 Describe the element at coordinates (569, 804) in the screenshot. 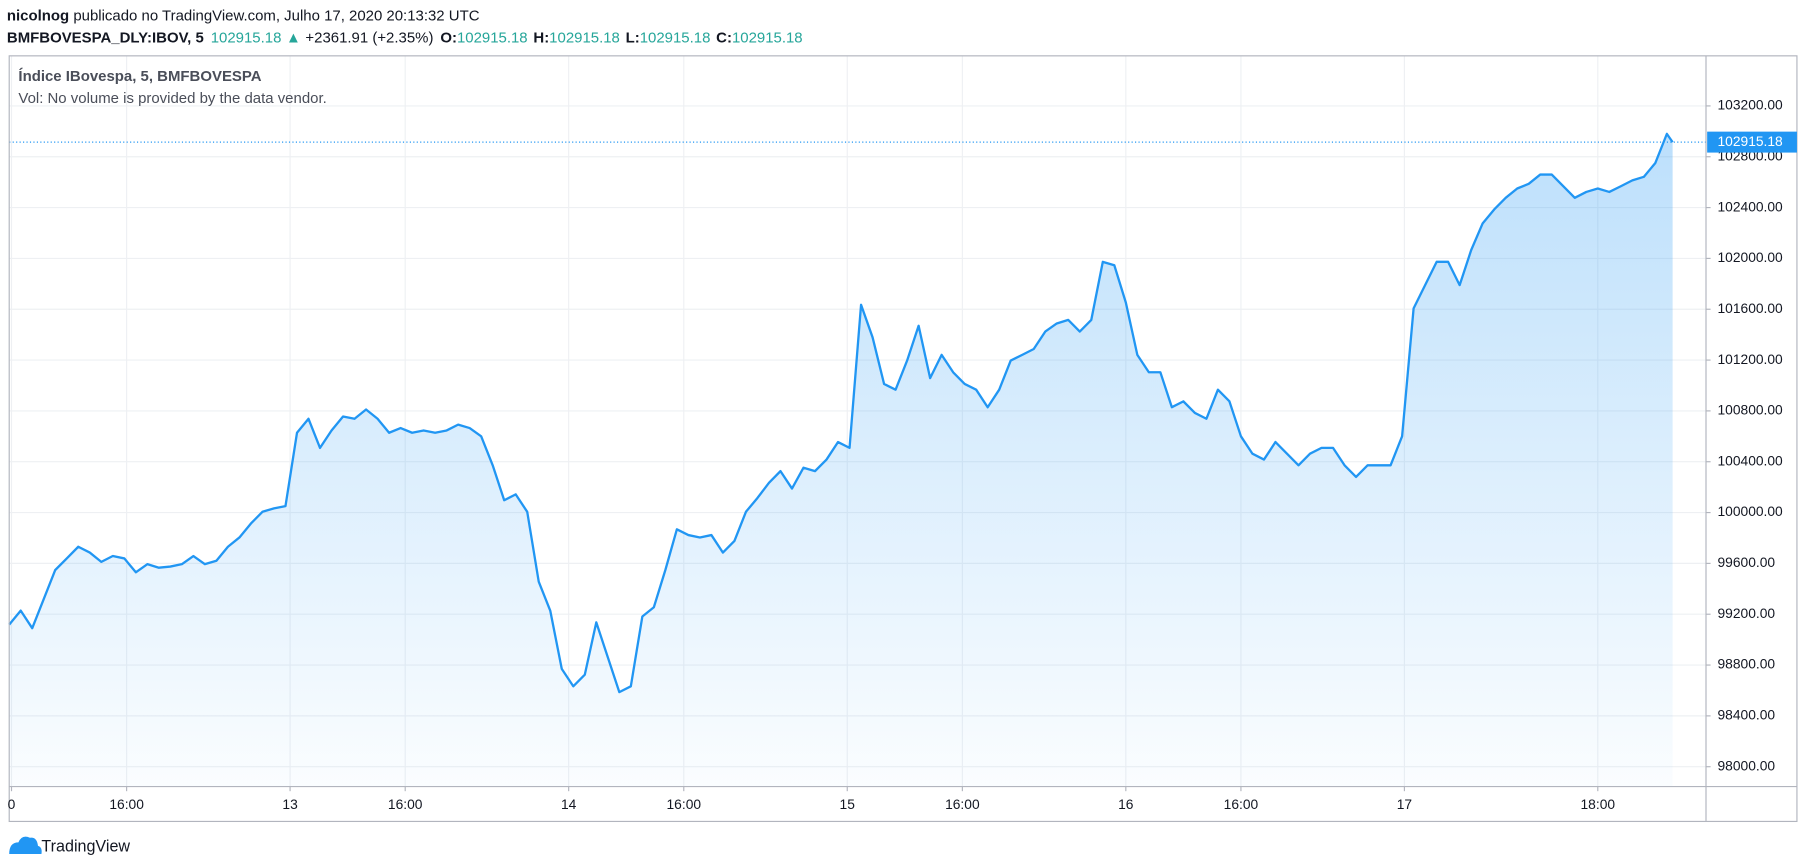

I see `x-tick-label: 14` at that location.